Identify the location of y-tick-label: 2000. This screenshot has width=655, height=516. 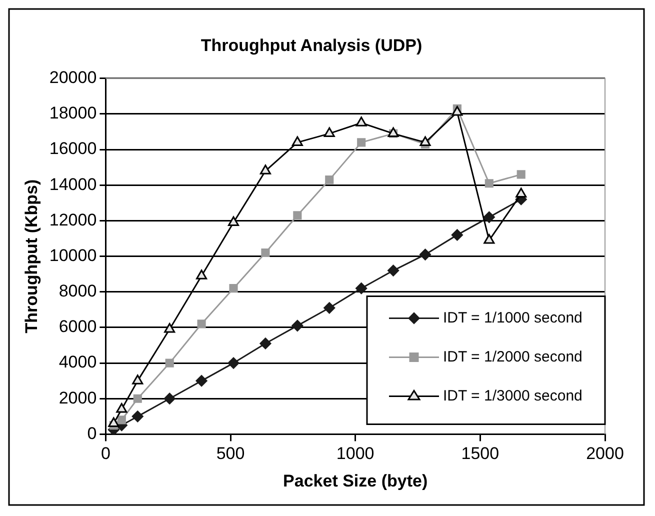
(77, 398).